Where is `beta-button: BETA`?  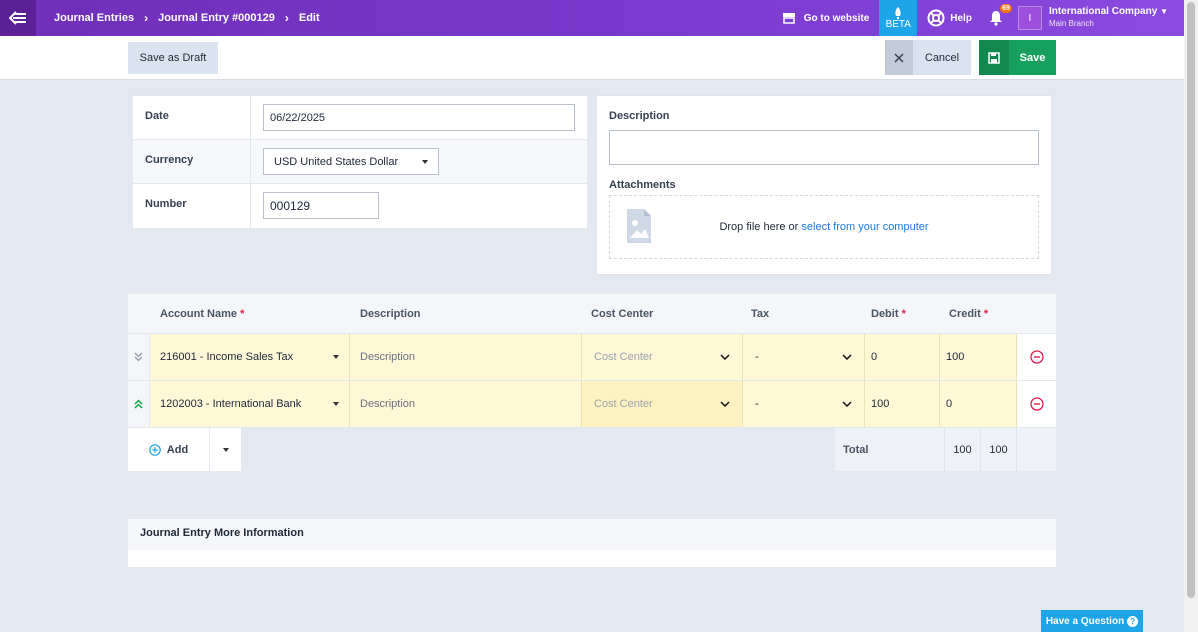
beta-button: BETA is located at coordinates (898, 18).